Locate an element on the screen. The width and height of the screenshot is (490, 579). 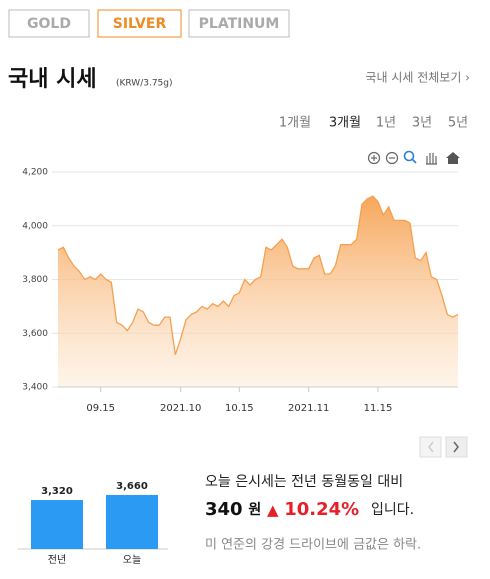
summary-note: 미 연준의 강경 드라이브에 금값은 하락. is located at coordinates (313, 545).